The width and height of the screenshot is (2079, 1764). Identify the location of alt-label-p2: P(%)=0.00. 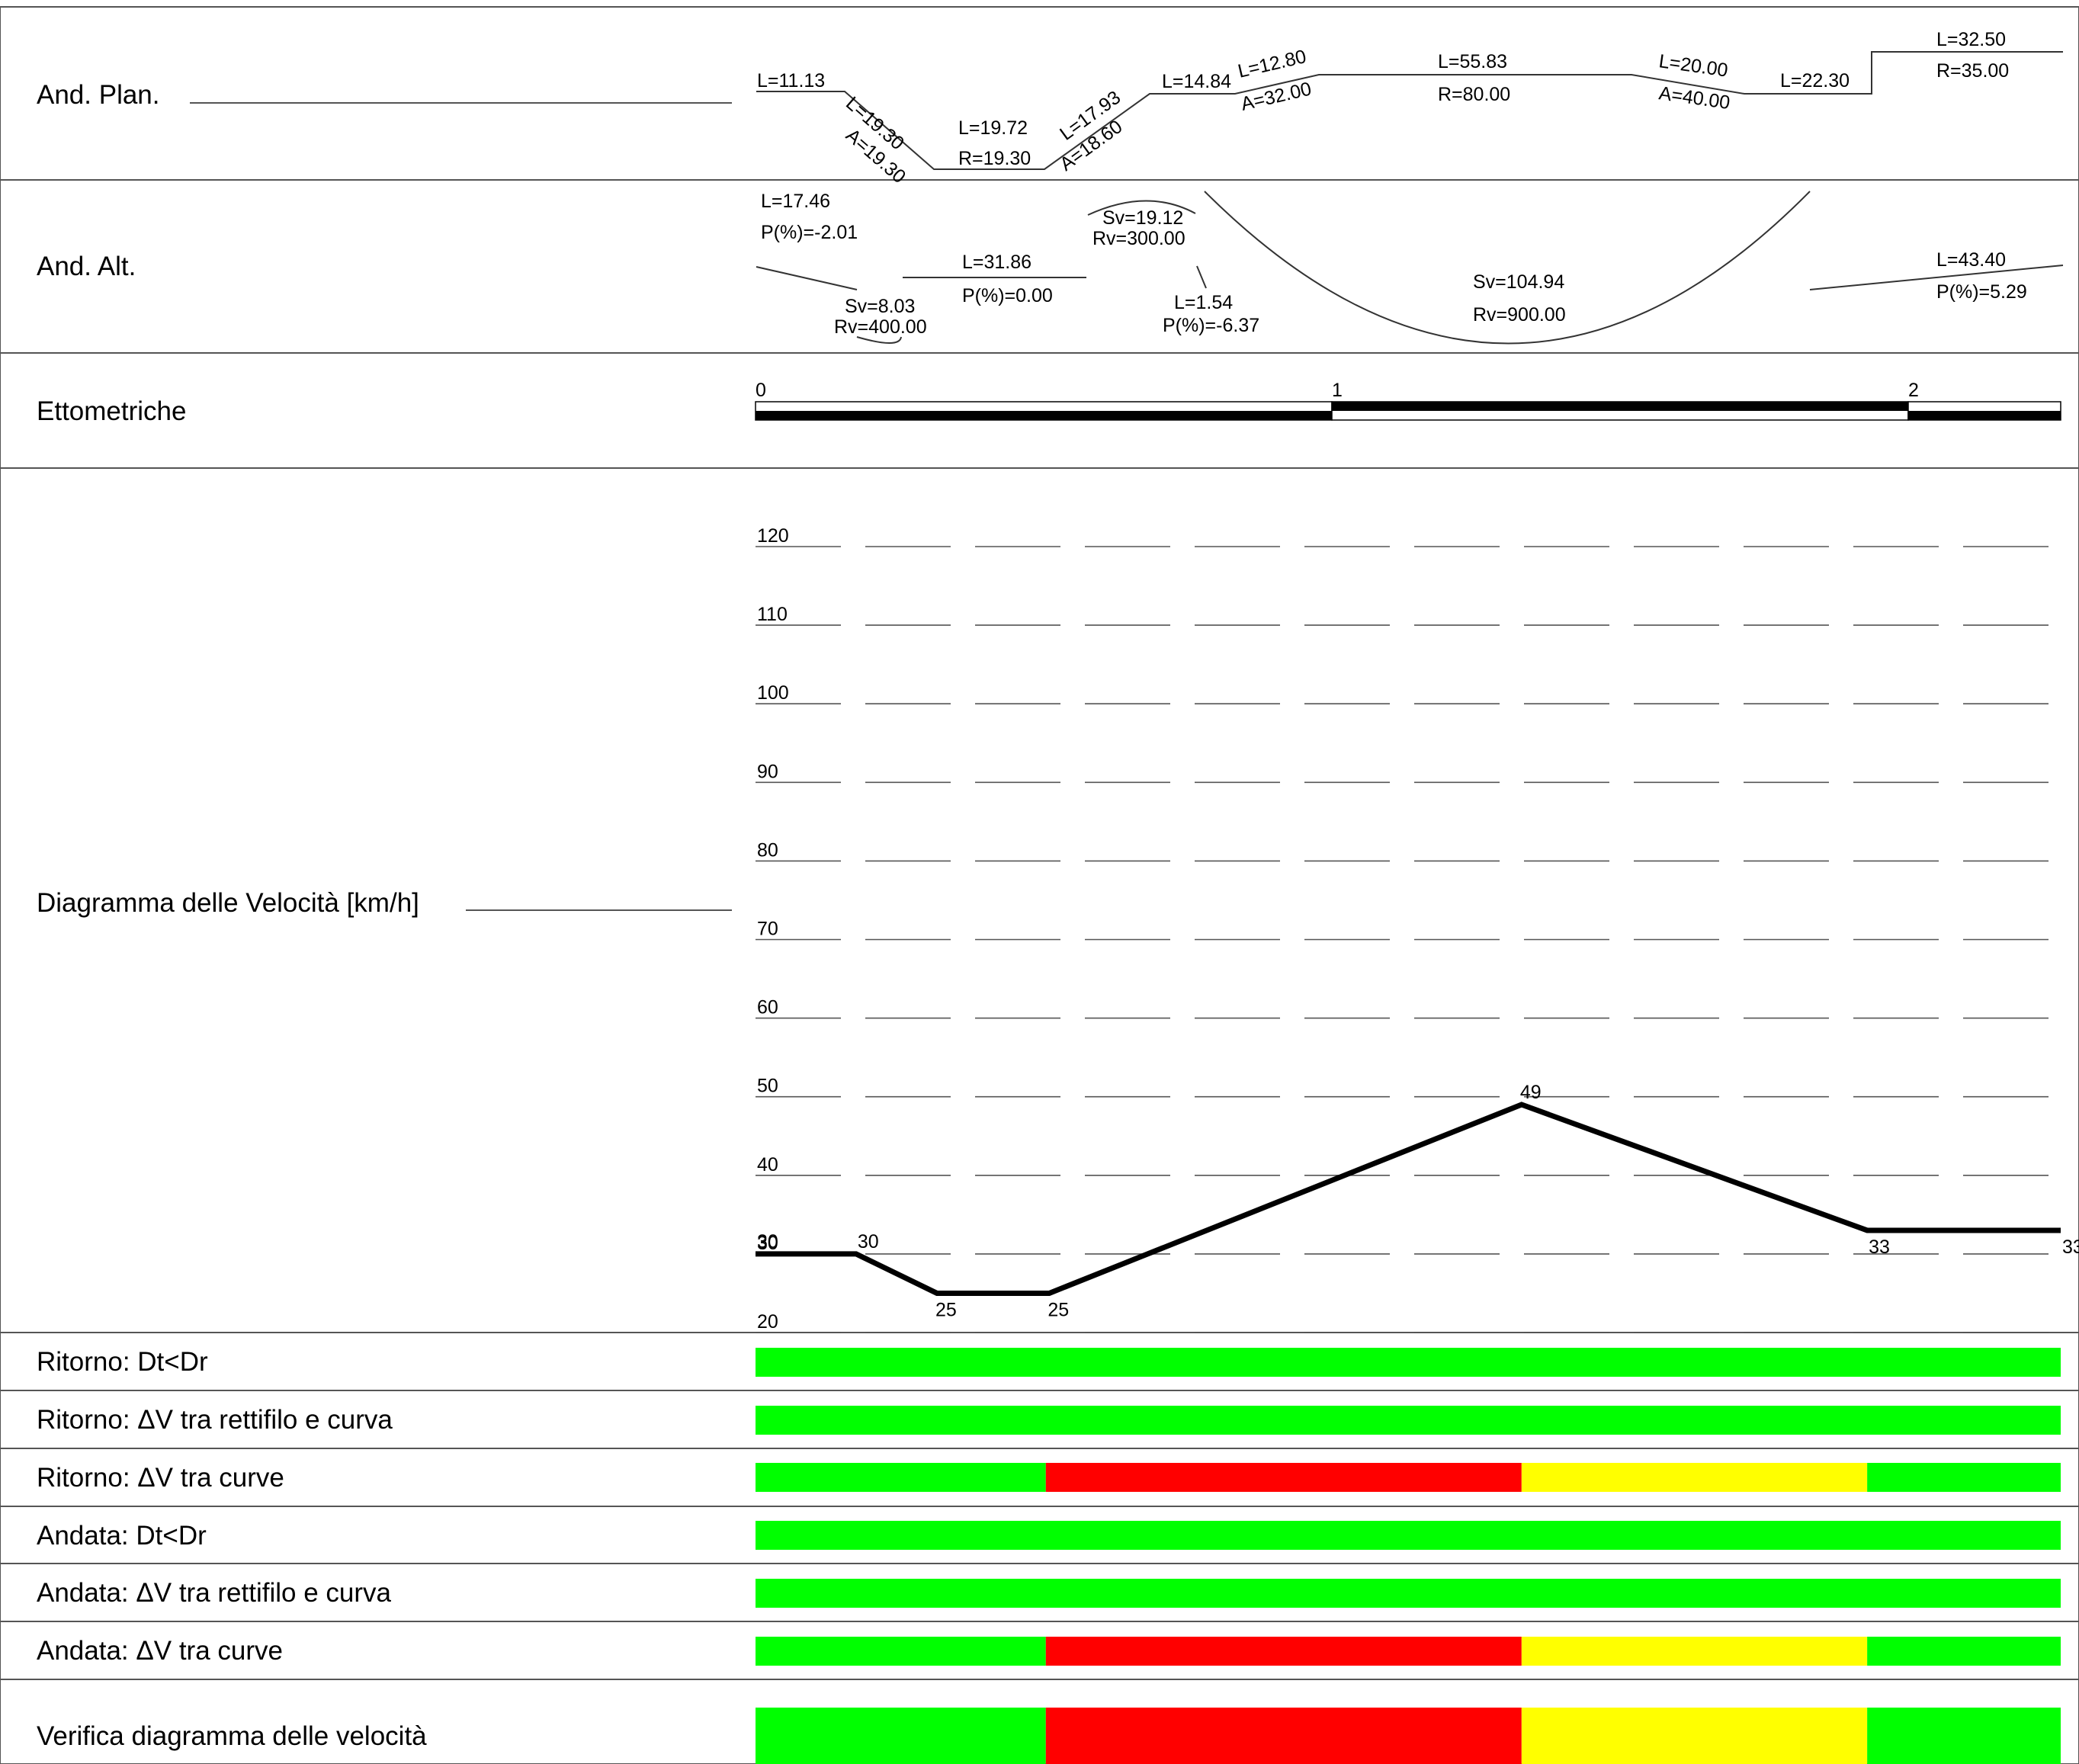
(1008, 295).